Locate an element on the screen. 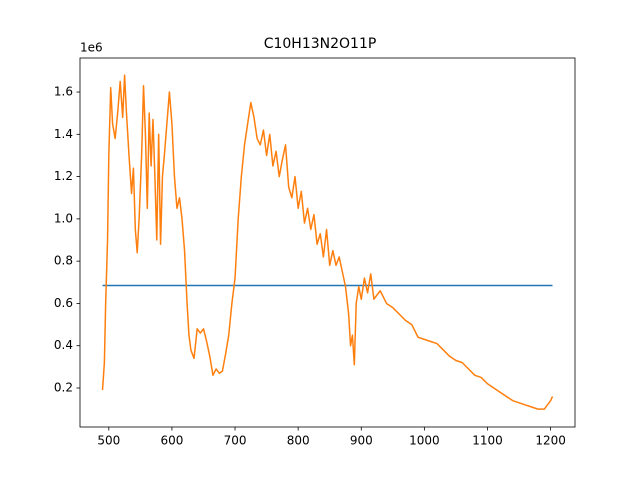 Image resolution: width=640 pixels, height=480 pixels. x-tick-label: 600 is located at coordinates (171, 441).